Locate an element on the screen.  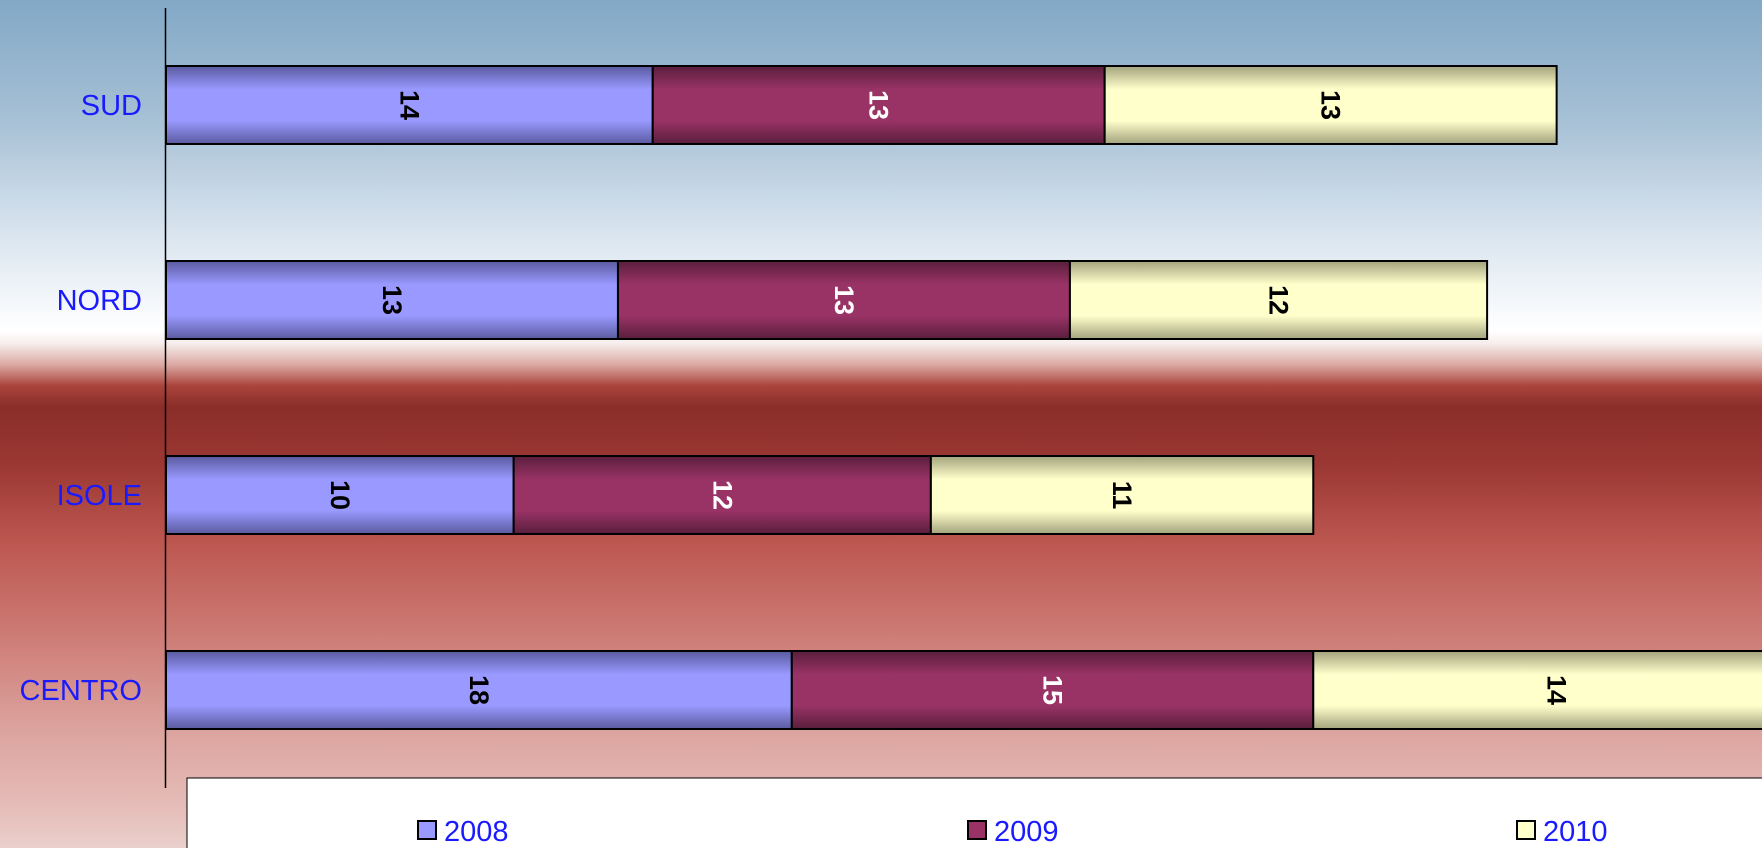
category-label-sud: SUD is located at coordinates (111, 106).